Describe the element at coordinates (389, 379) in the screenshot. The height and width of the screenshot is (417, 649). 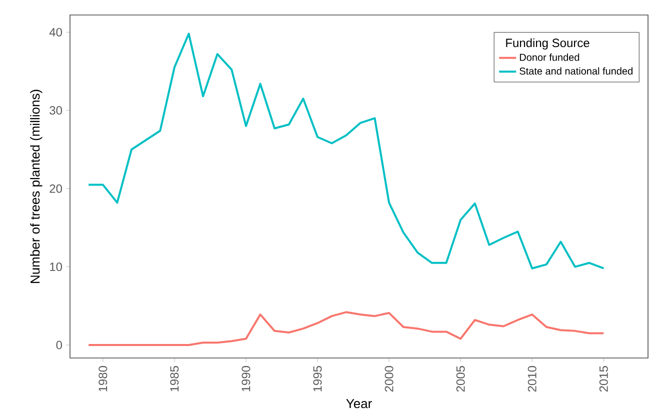
I see `x-tick-label: 2000` at that location.